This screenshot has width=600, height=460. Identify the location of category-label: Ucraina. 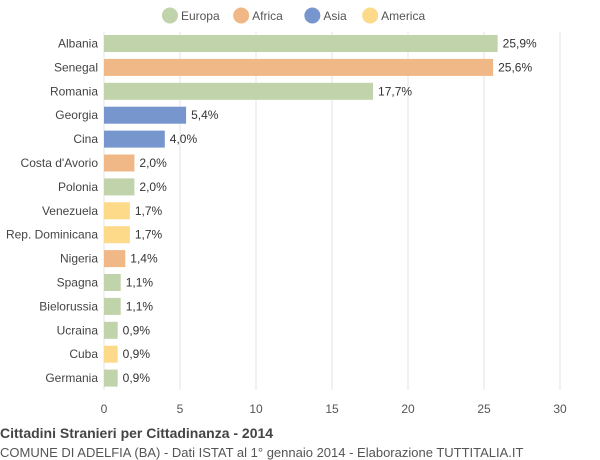
(78, 330).